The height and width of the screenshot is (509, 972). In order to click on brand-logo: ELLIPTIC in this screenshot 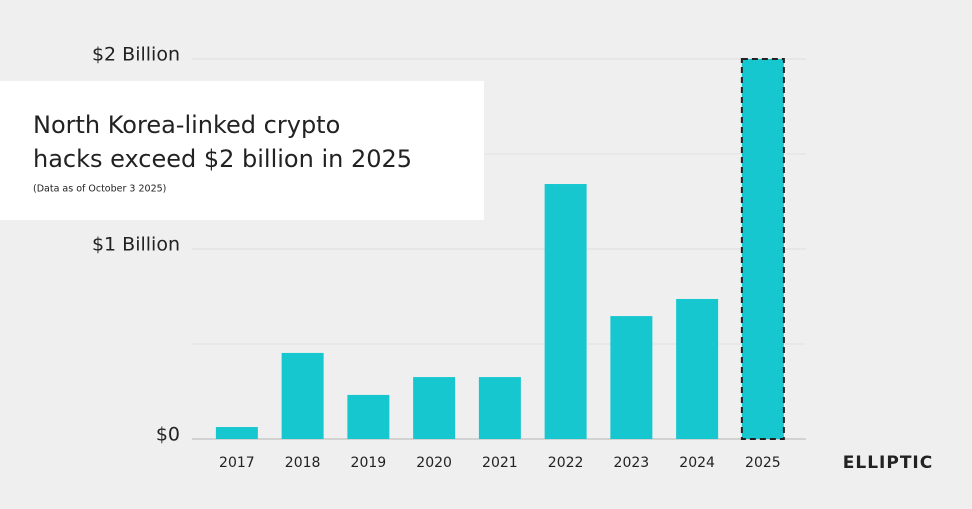, I will do `click(888, 463)`.